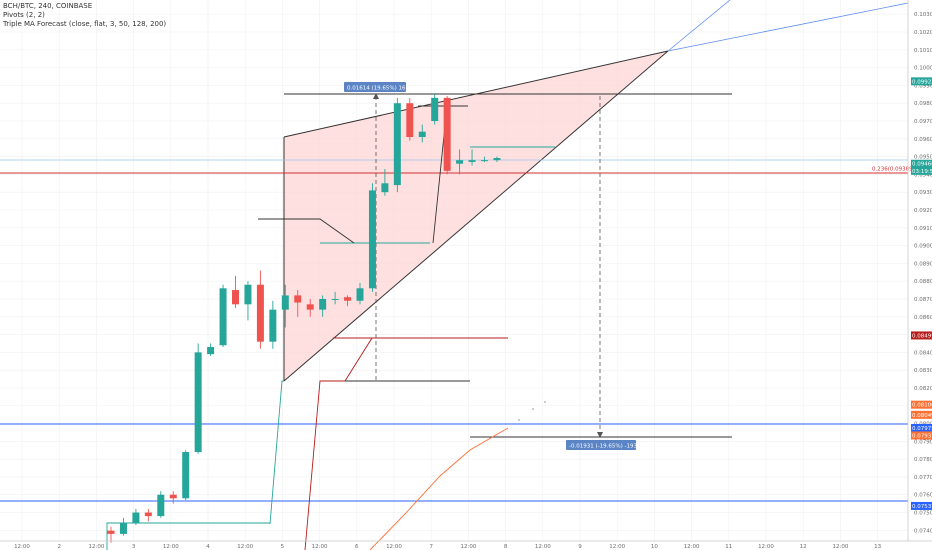  What do you see at coordinates (788, 27) in the screenshot?
I see `trend-line-shallow` at bounding box center [788, 27].